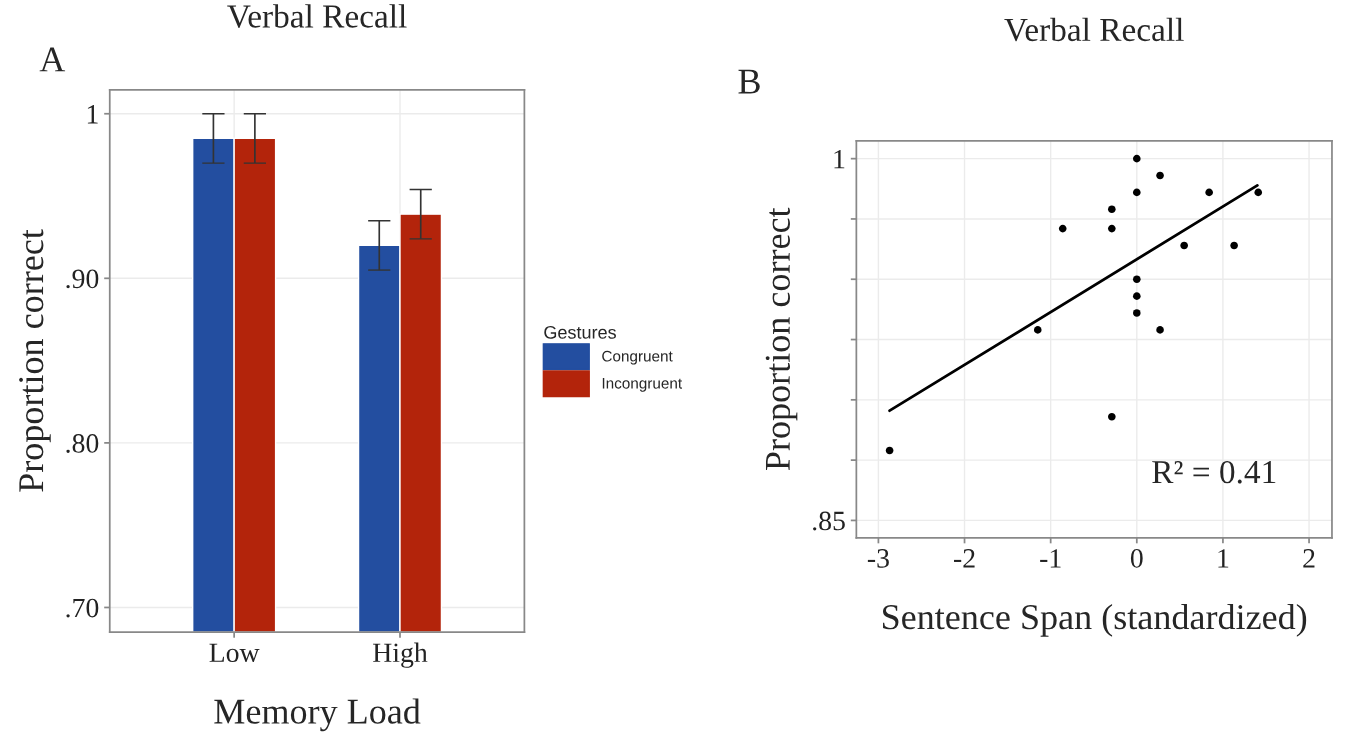 This screenshot has width=1355, height=749. I want to click on legend-label: Incongruent, so click(642, 385).